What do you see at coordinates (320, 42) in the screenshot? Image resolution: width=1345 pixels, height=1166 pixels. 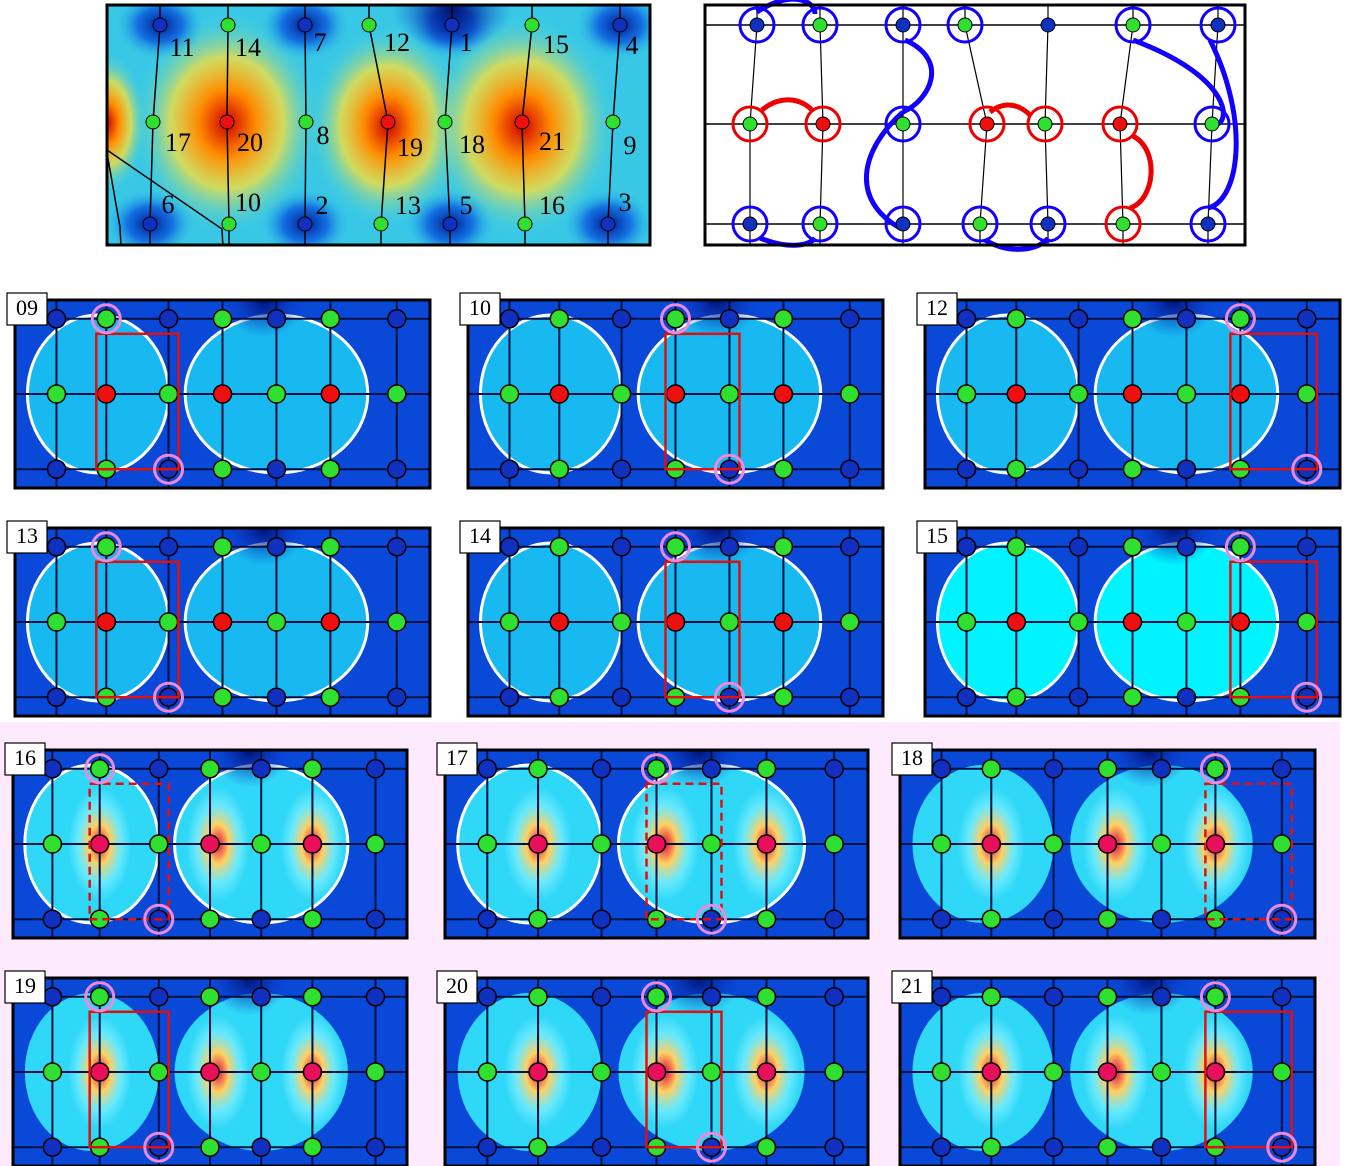 I see `node-label: 7` at bounding box center [320, 42].